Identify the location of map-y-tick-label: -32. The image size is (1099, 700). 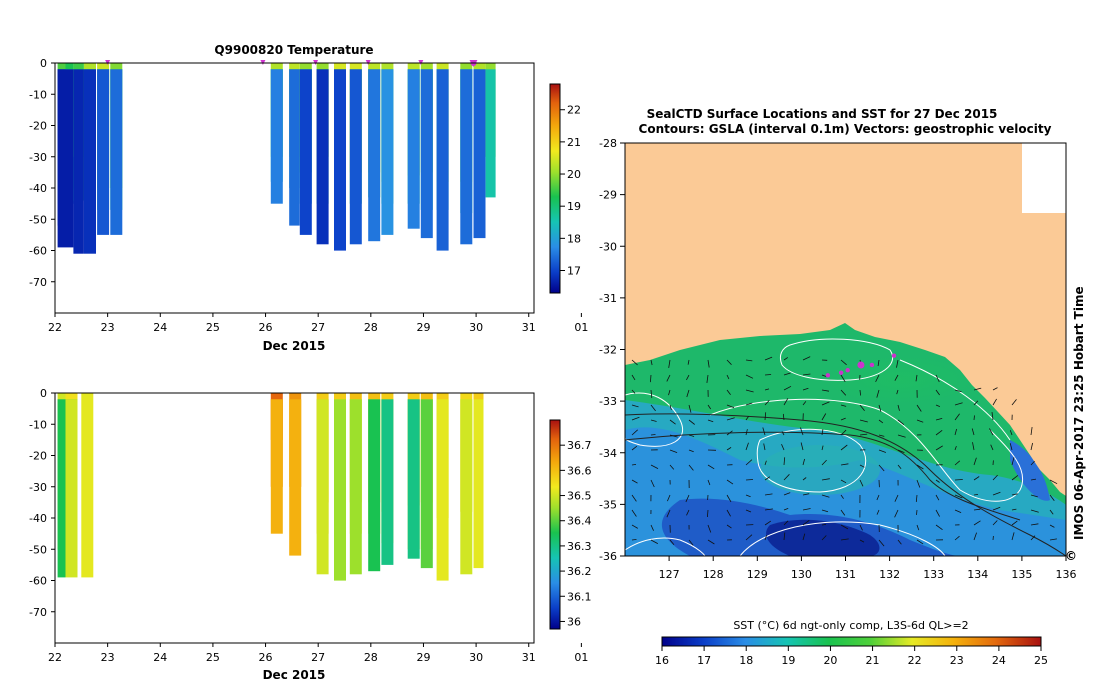
(608, 350).